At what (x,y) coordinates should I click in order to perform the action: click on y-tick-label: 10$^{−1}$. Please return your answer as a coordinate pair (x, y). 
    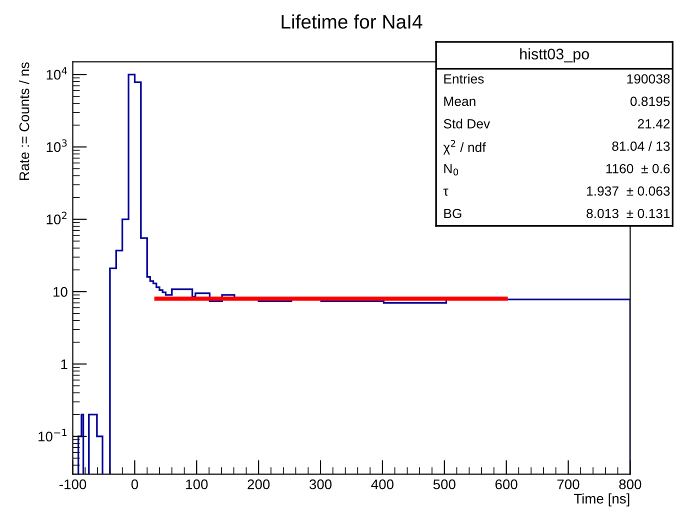
    Looking at the image, I should click on (52, 435).